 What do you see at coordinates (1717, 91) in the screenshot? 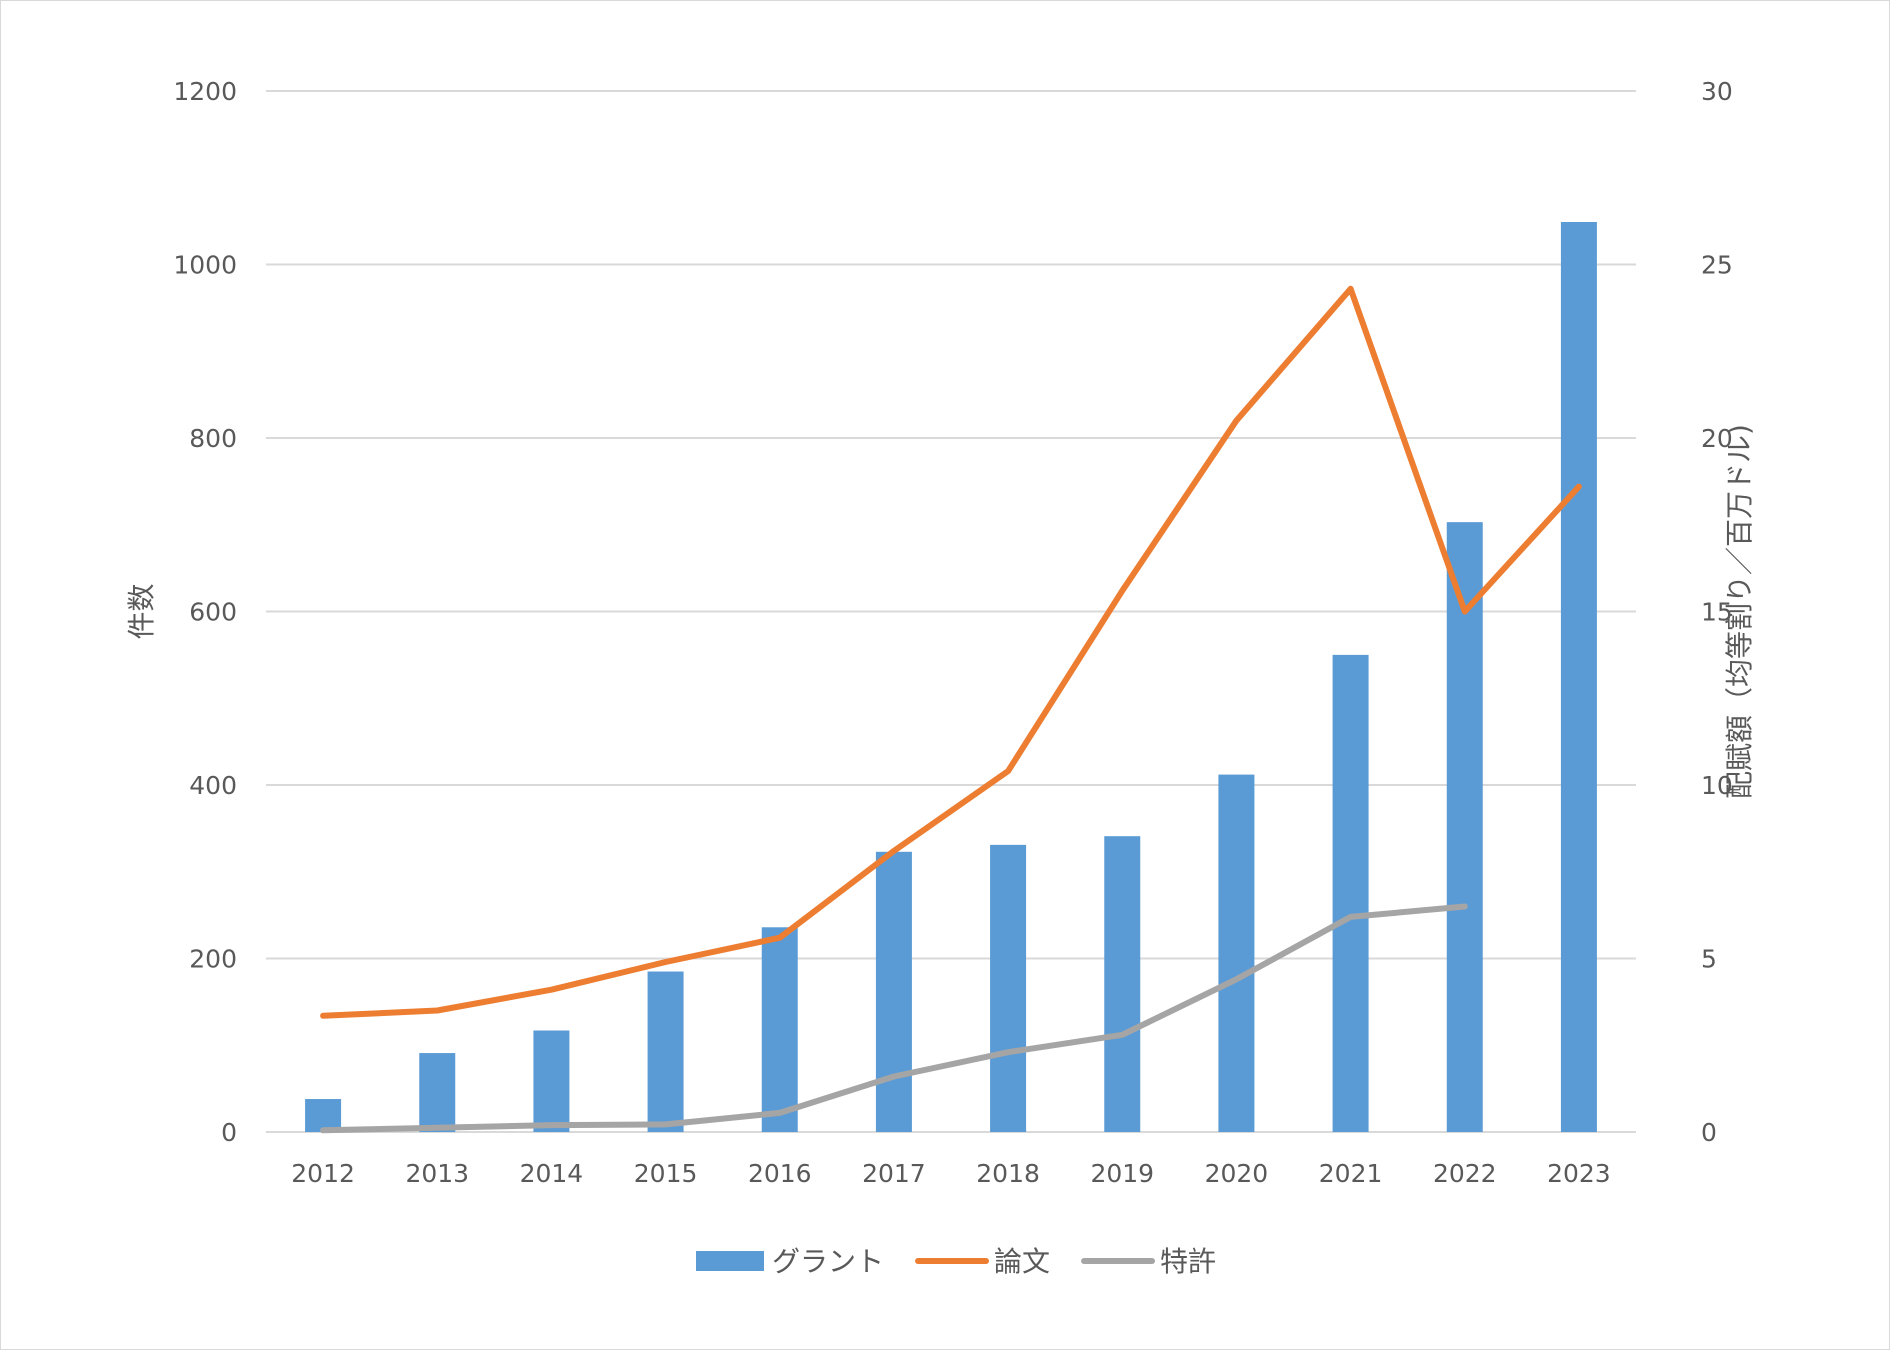
I see `right-tick-label: 30` at bounding box center [1717, 91].